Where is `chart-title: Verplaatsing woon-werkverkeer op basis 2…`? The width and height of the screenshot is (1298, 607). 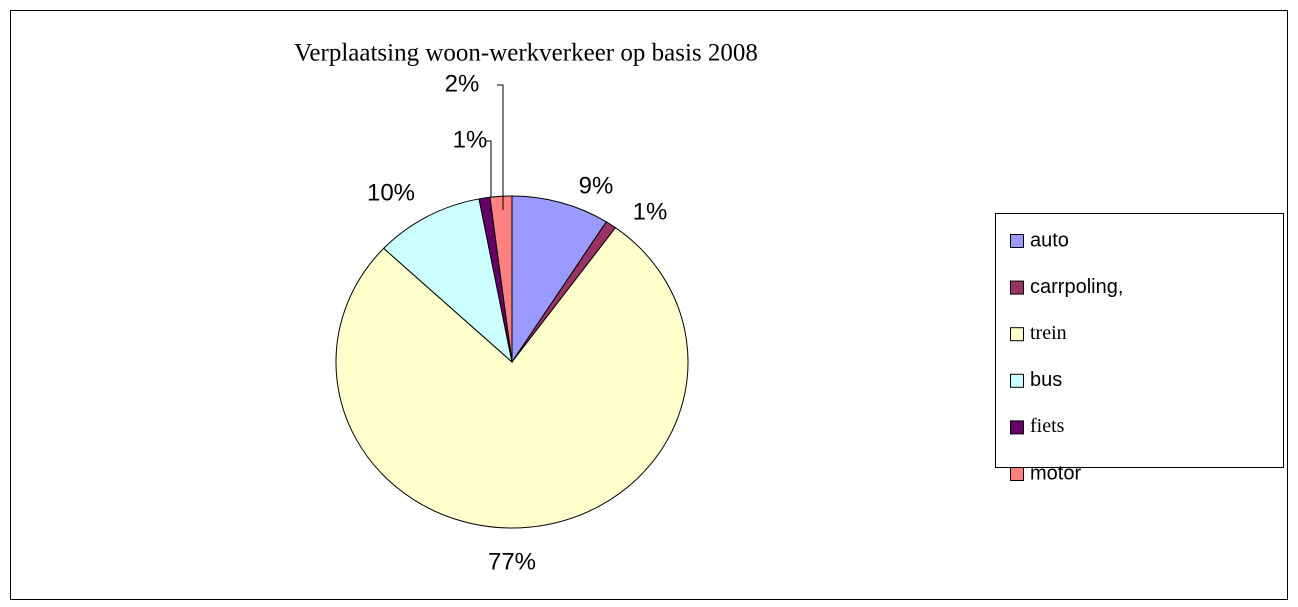
chart-title: Verplaatsing woon-werkverkeer op basis 2… is located at coordinates (526, 53).